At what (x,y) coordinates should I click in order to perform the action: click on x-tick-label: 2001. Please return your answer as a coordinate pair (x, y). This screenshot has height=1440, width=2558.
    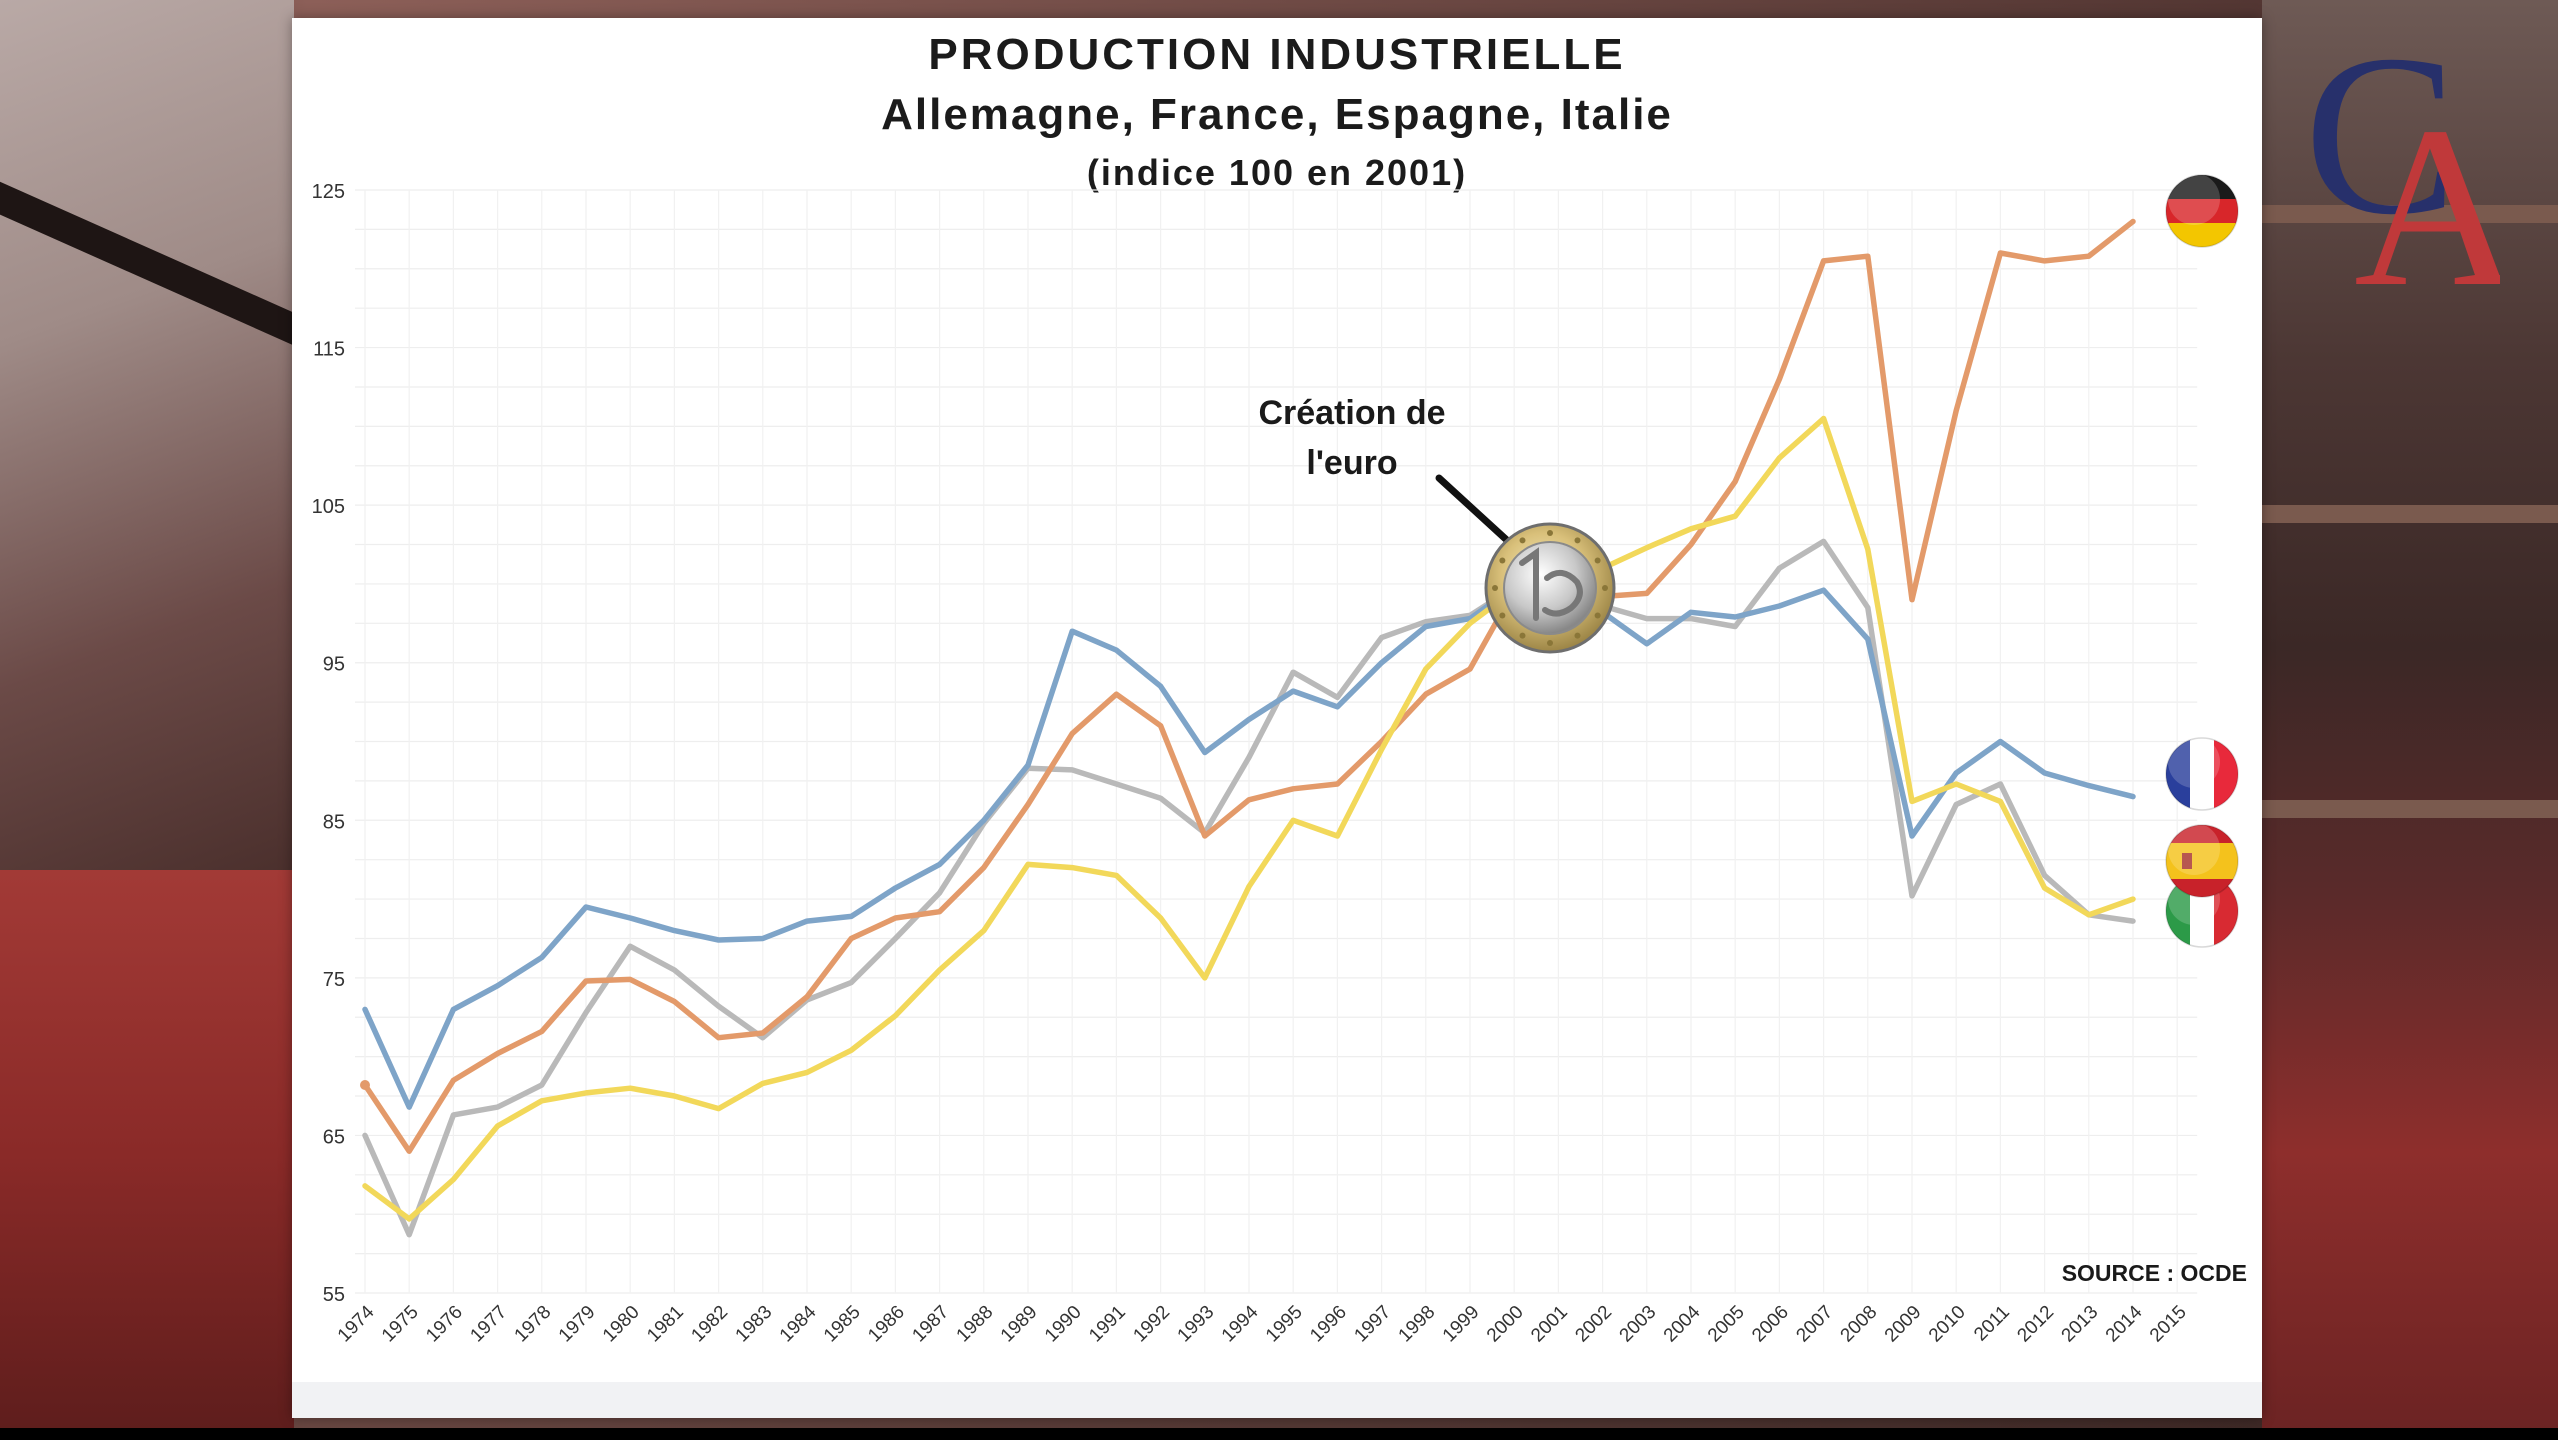
    Looking at the image, I should click on (1549, 1324).